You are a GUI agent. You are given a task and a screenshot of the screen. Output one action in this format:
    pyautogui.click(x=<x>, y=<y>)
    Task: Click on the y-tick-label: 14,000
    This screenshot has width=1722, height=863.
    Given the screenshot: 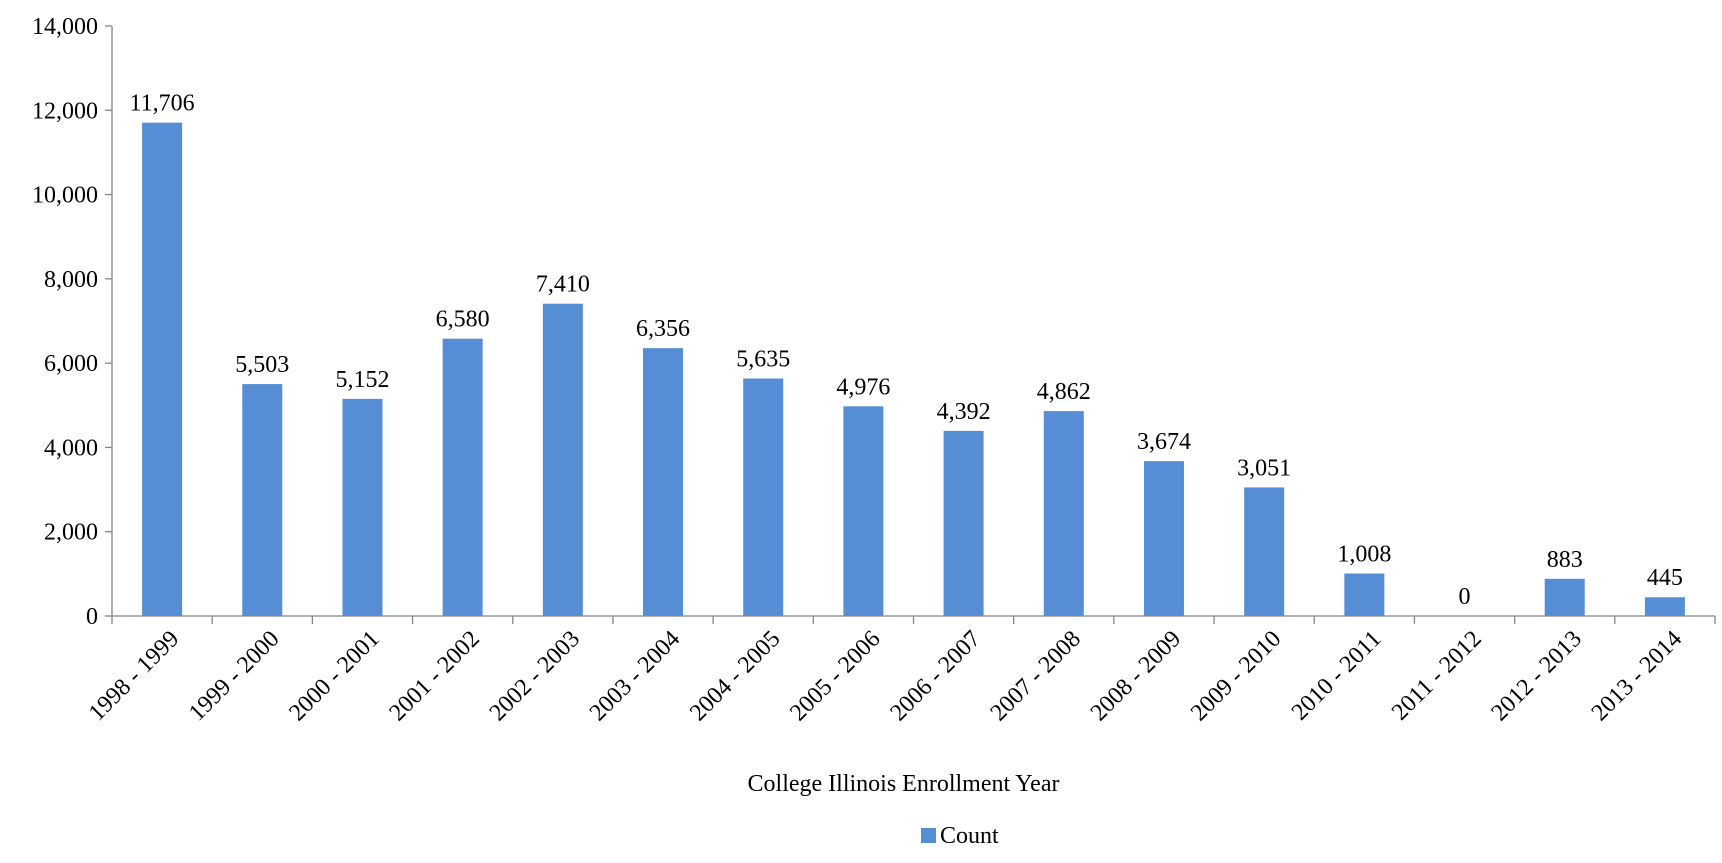 What is the action you would take?
    pyautogui.click(x=65, y=27)
    